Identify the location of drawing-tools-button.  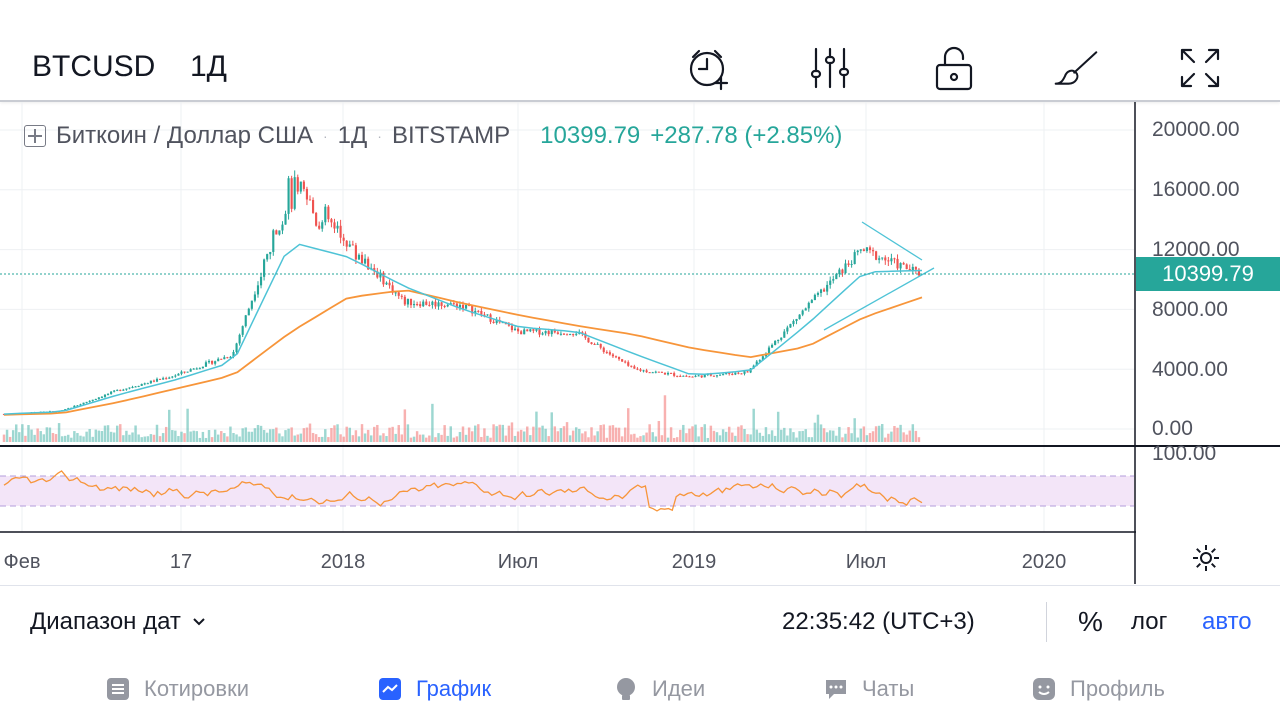
(1076, 68).